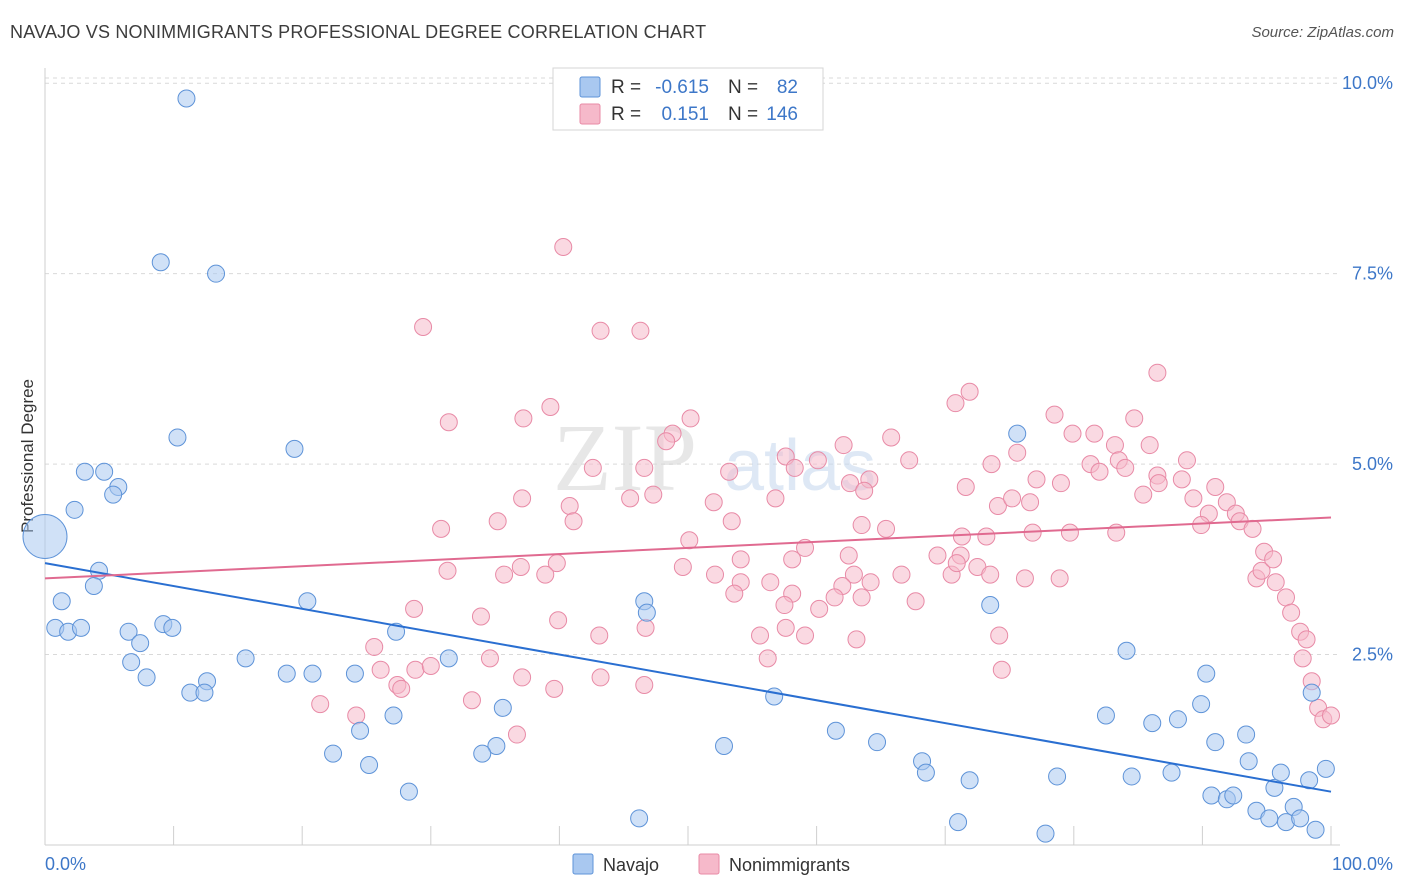  What do you see at coordinates (626, 87) in the screenshot?
I see `navajo-r-label: R =` at bounding box center [626, 87].